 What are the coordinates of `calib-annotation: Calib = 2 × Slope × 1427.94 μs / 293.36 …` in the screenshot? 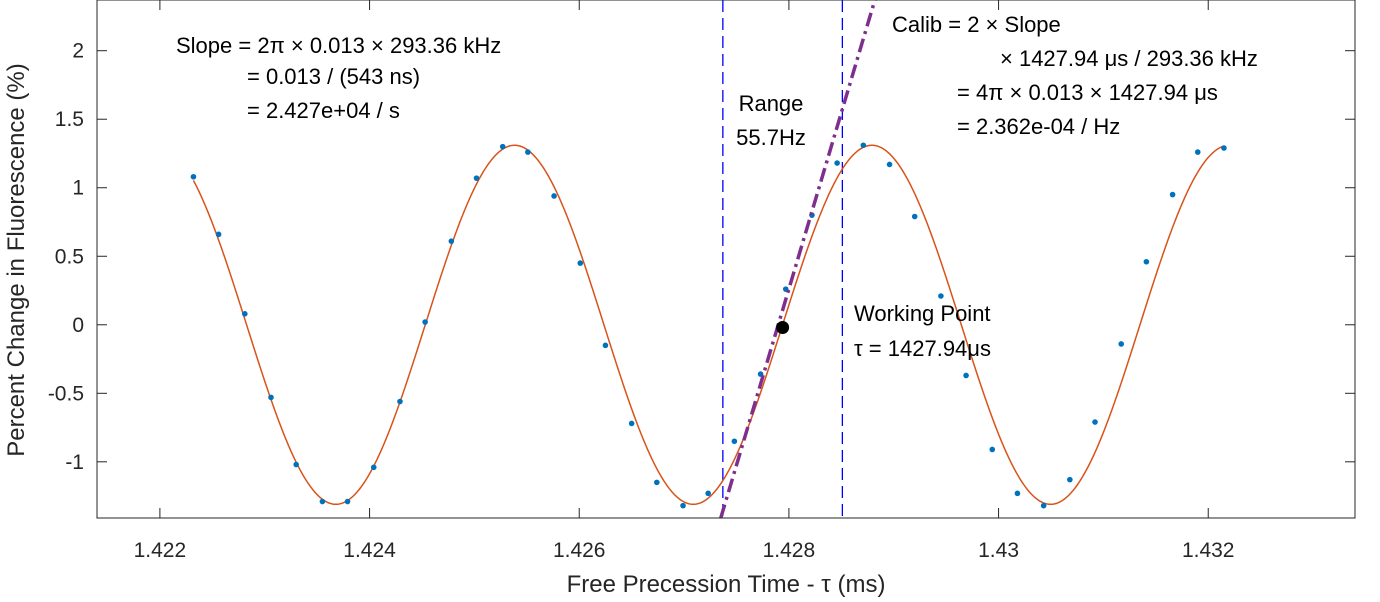 It's located at (1075, 75).